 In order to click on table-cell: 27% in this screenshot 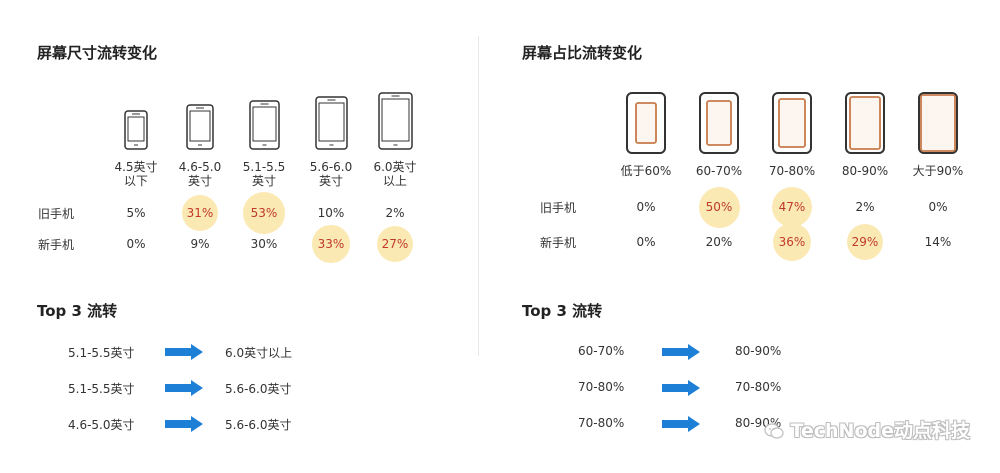, I will do `click(395, 244)`.